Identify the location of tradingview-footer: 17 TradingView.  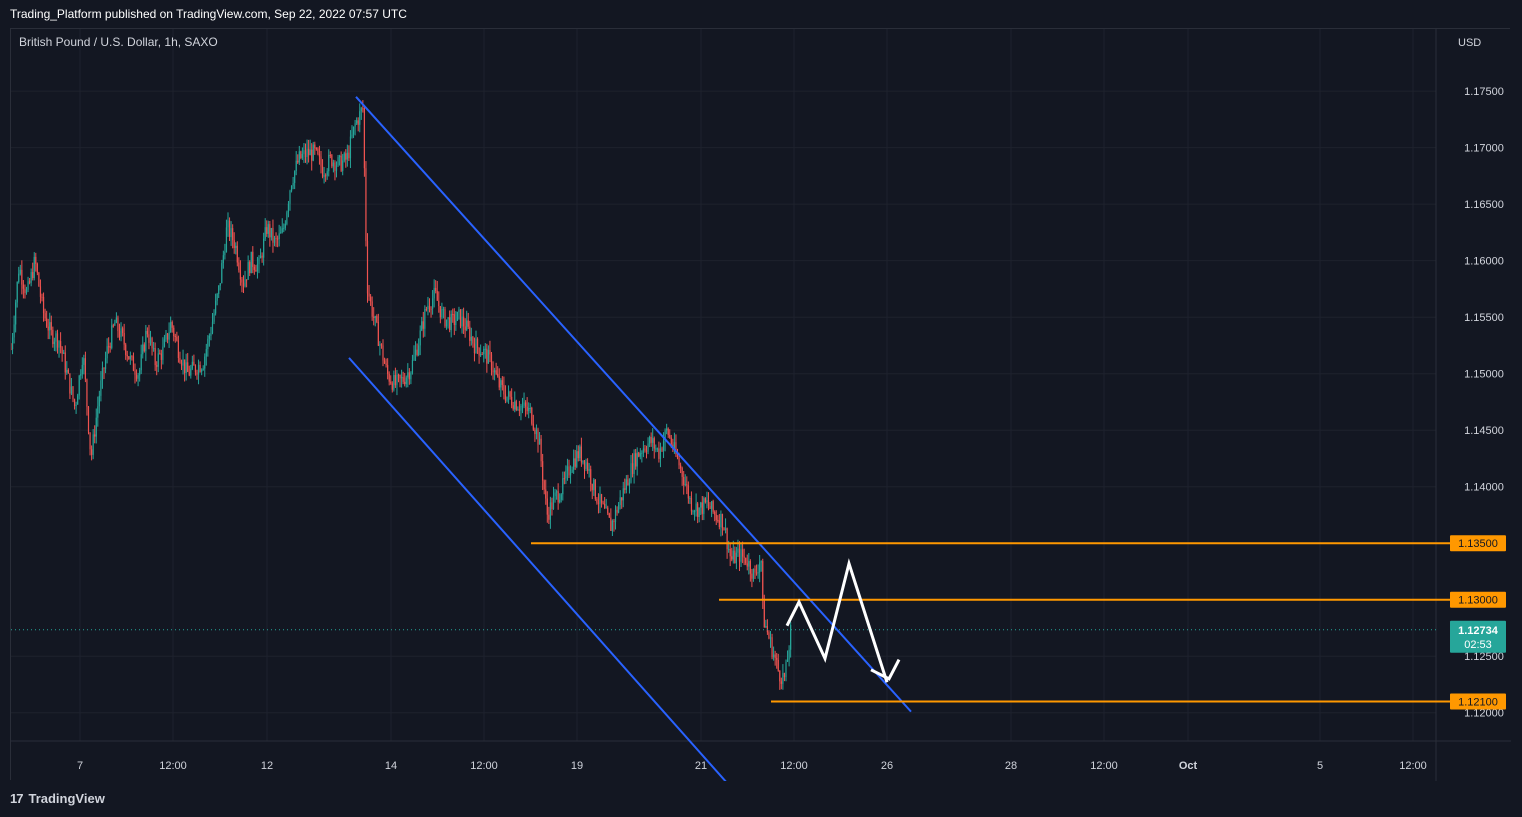
(57, 798).